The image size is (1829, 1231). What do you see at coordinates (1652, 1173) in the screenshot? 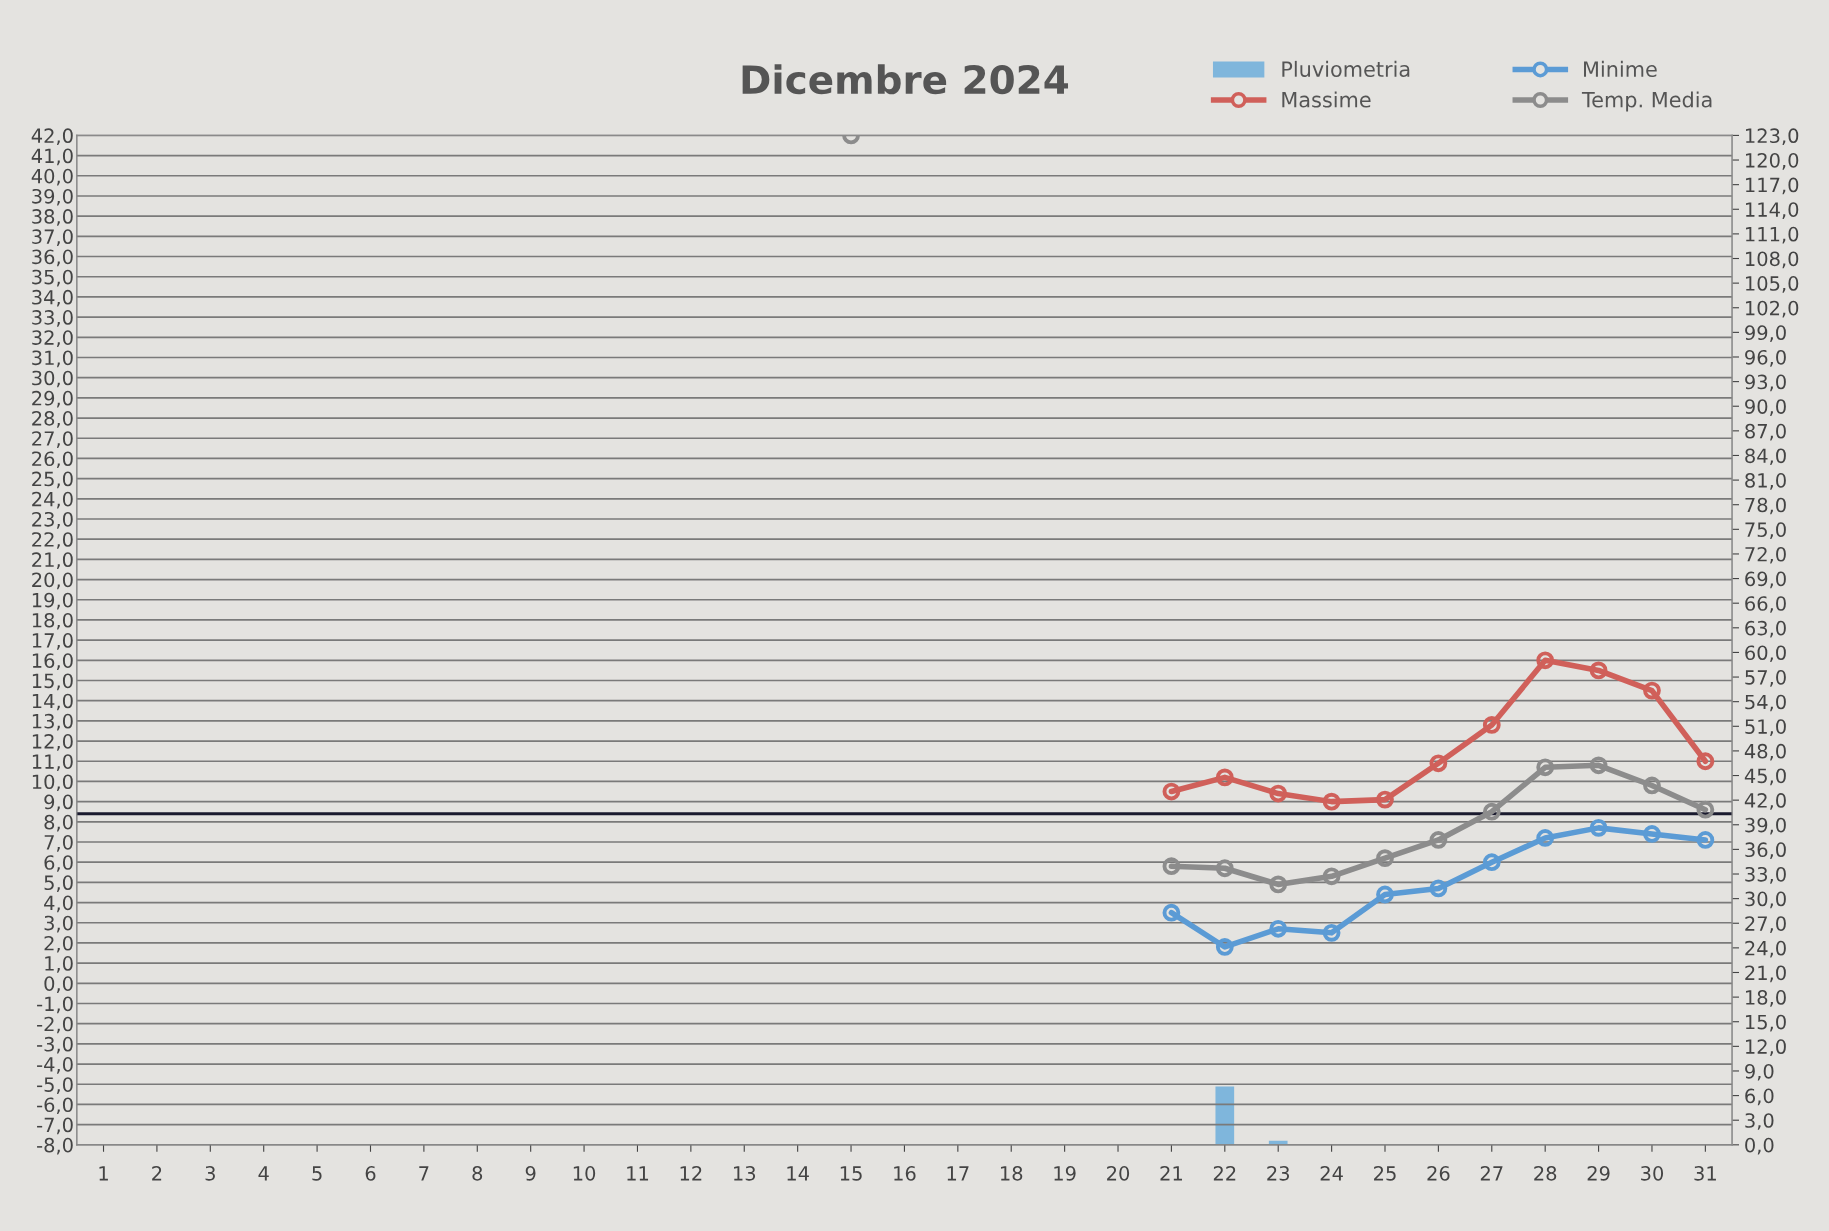
I see `x-tick-label: 30` at bounding box center [1652, 1173].